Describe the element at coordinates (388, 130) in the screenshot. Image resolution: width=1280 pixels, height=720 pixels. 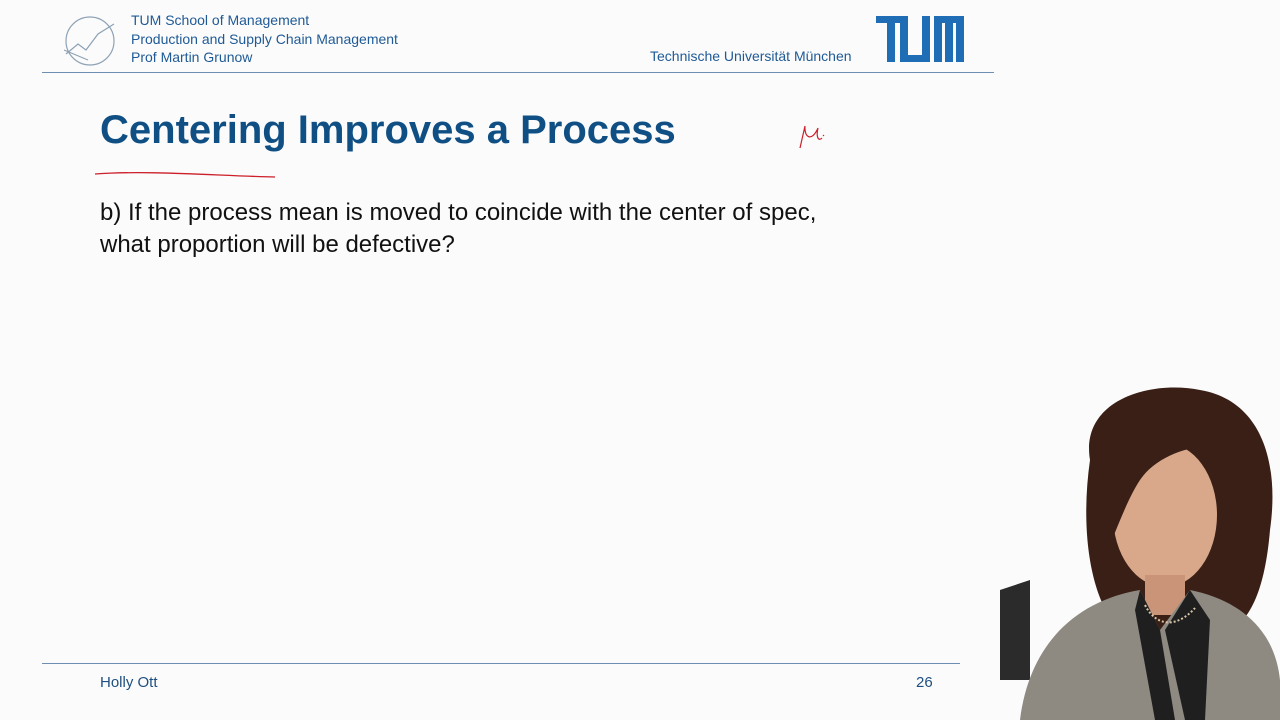
I see `slide-title: Centering Improves a Process` at that location.